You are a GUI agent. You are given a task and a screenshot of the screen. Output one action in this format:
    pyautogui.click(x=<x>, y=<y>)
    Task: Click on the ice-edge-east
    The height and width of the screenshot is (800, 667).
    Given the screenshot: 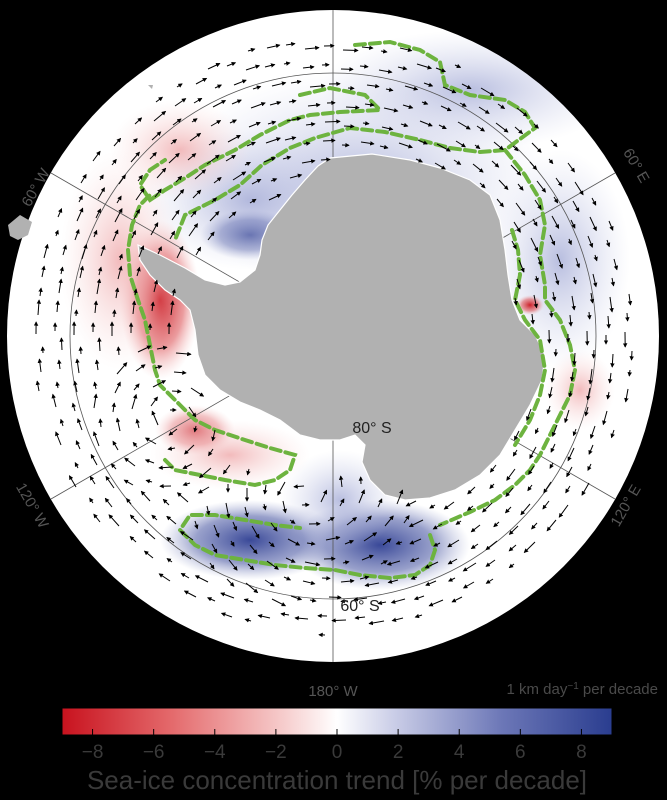 What is the action you would take?
    pyautogui.click(x=508, y=337)
    